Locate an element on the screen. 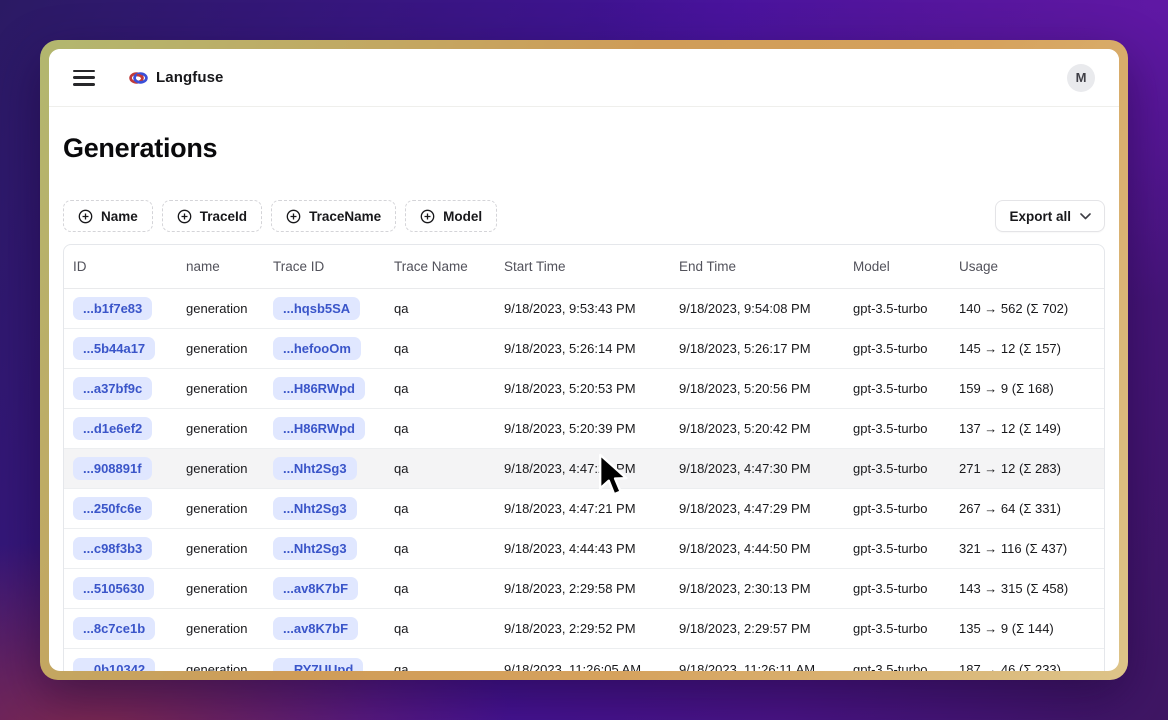 The image size is (1168, 720). column-header-model: Model is located at coordinates (871, 266).